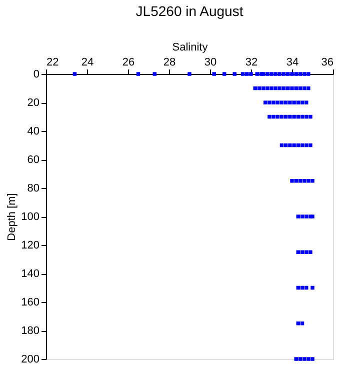 This screenshot has width=341, height=384. What do you see at coordinates (30, 274) in the screenshot?
I see `y-tick-label: 140` at bounding box center [30, 274].